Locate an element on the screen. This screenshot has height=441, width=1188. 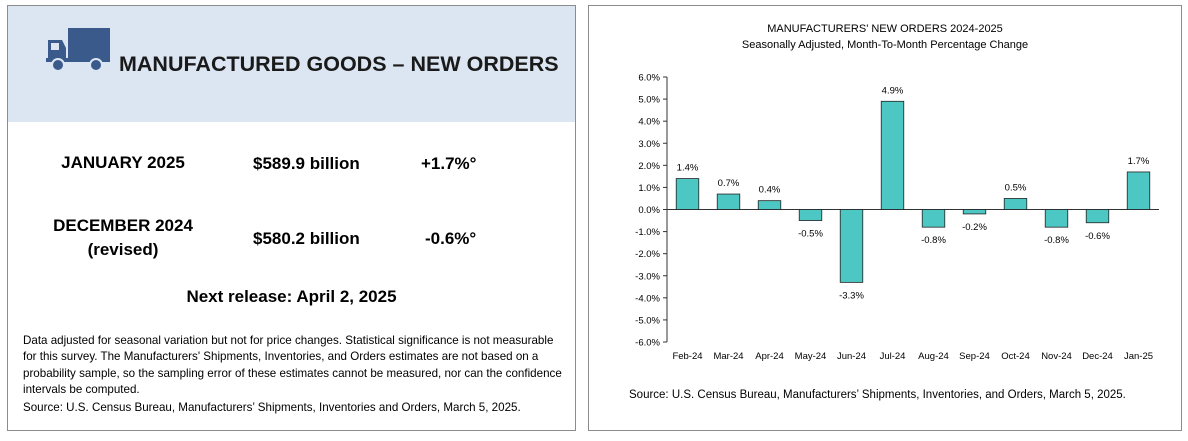
data-label: 0.4% is located at coordinates (770, 190).